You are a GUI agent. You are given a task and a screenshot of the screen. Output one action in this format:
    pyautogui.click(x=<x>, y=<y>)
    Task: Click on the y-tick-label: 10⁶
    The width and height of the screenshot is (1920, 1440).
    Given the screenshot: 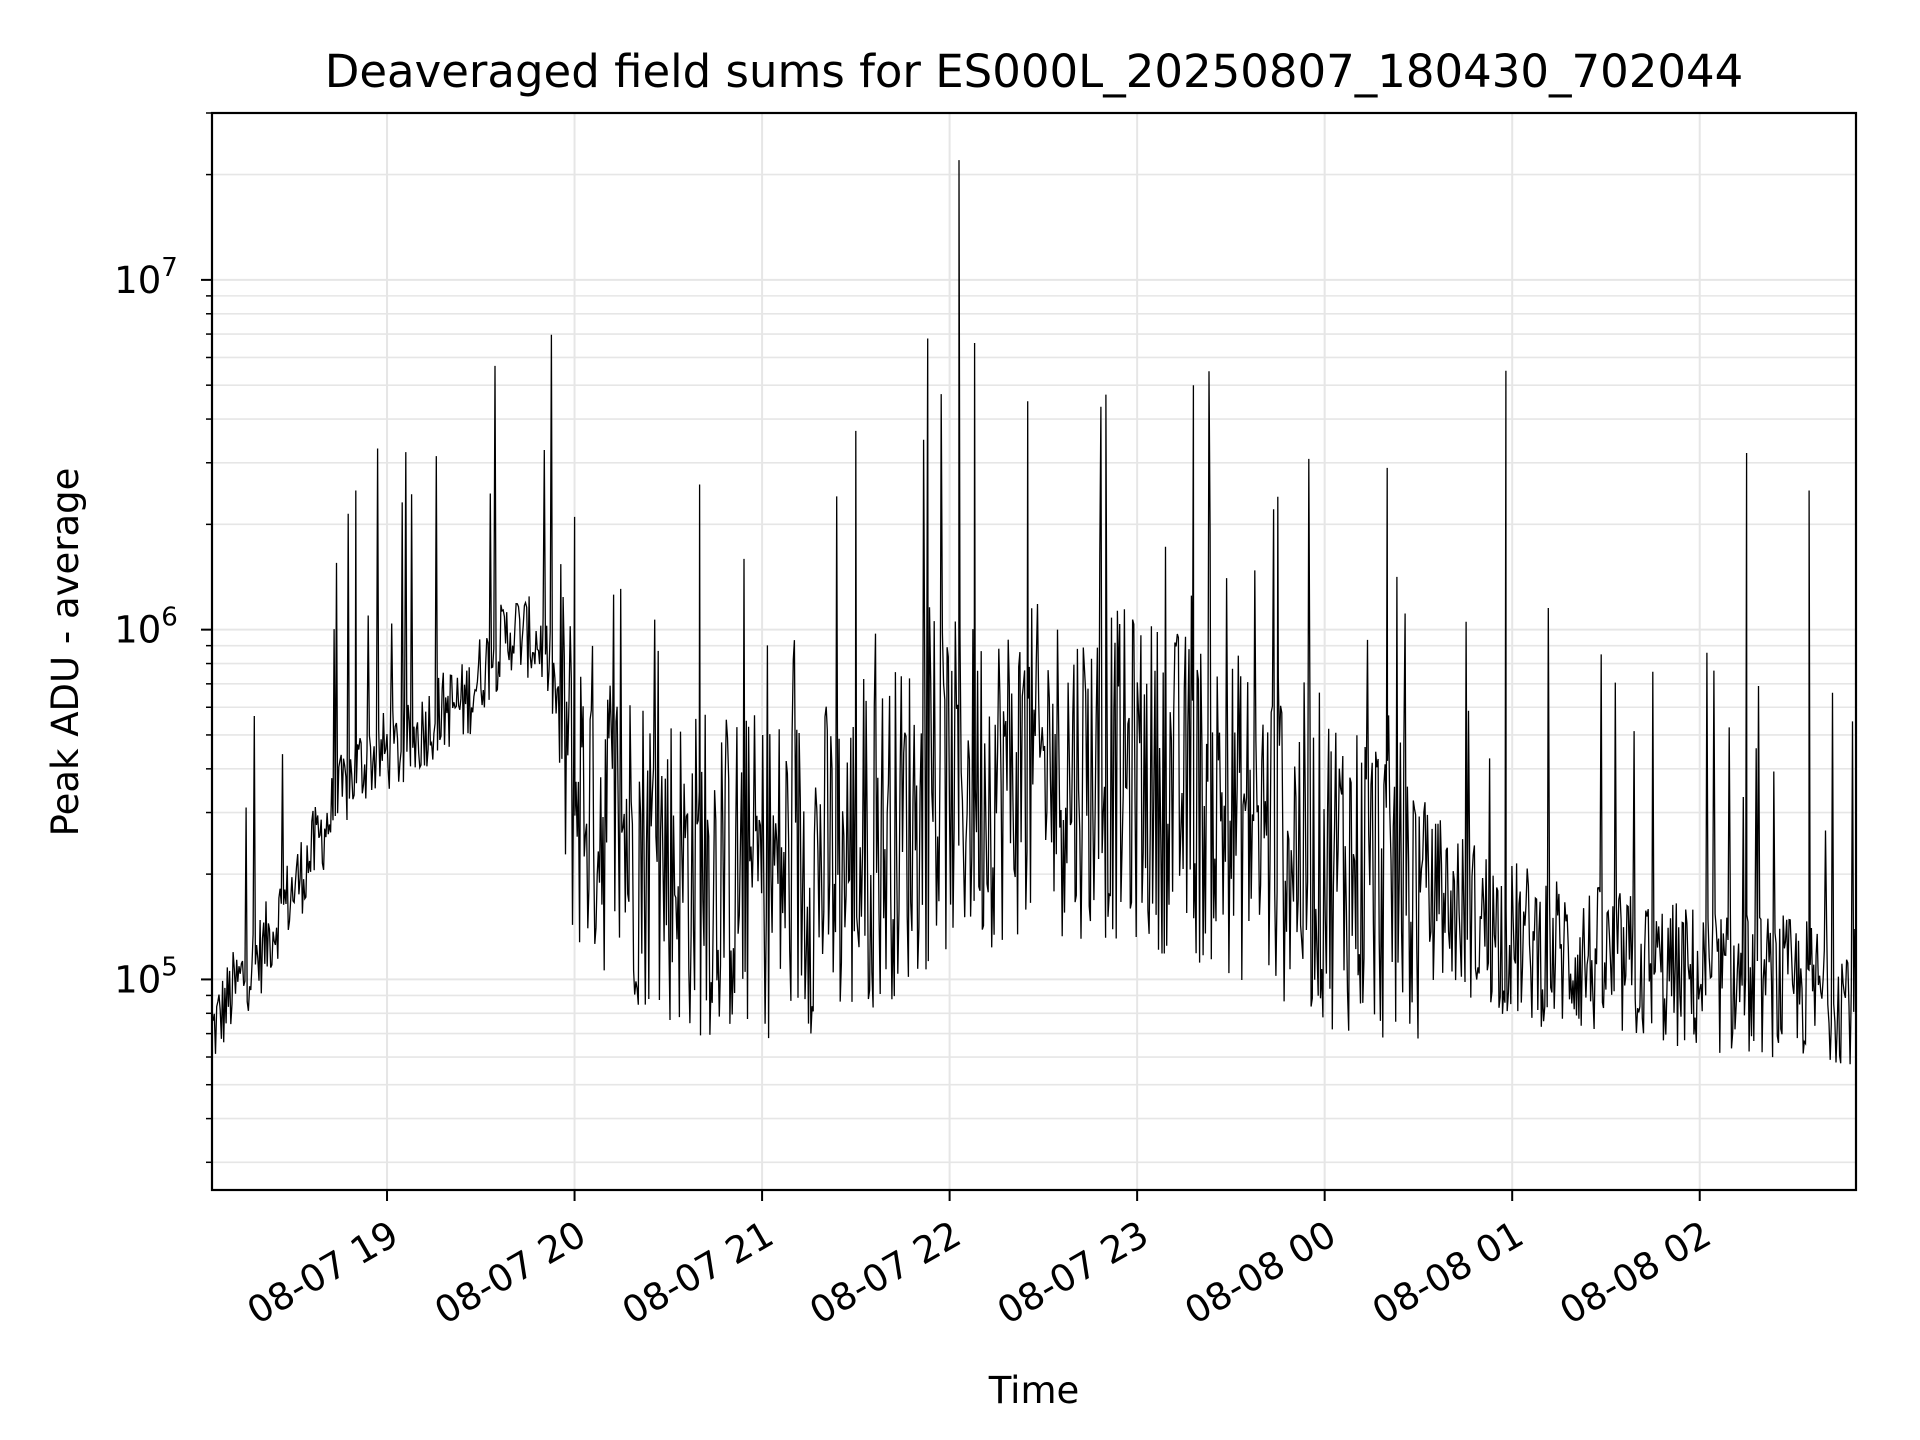 What is the action you would take?
    pyautogui.click(x=146, y=627)
    